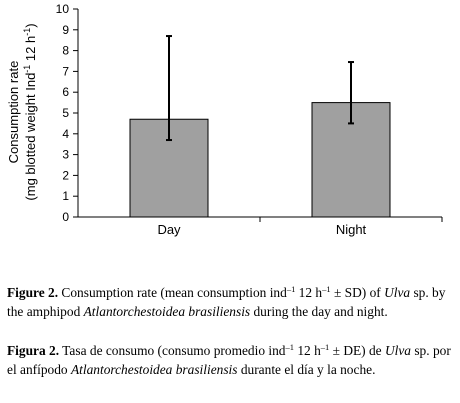  I want to click on y-tick-label: 3, so click(65, 155).